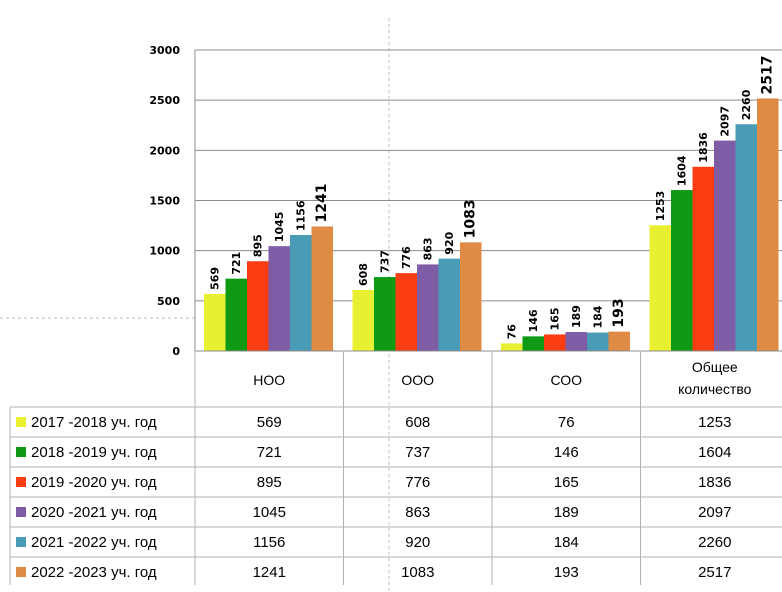 The image size is (782, 592). I want to click on table-cell-value: 737, so click(417, 452).